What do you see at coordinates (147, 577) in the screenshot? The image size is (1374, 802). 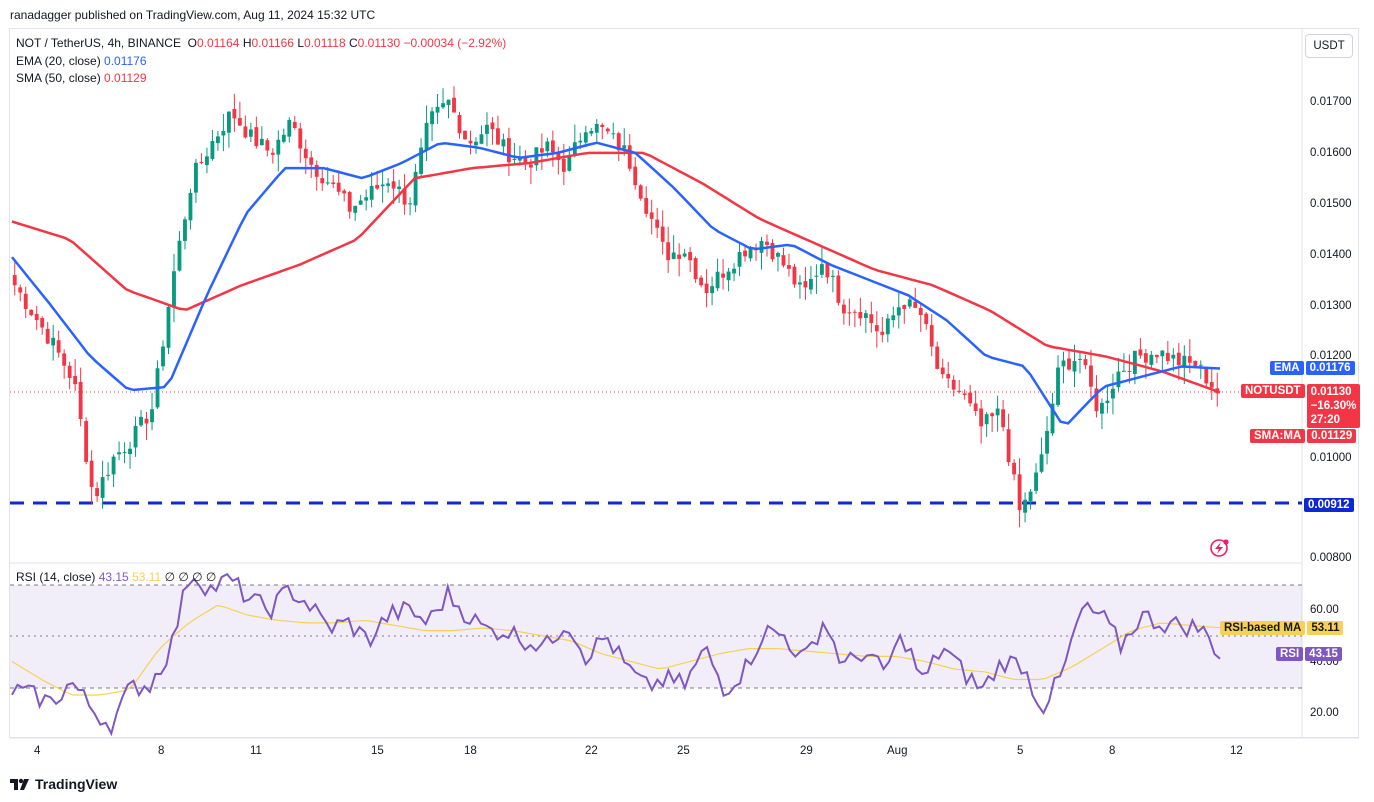 I see `rsi-ma-legend-value: 53.11` at bounding box center [147, 577].